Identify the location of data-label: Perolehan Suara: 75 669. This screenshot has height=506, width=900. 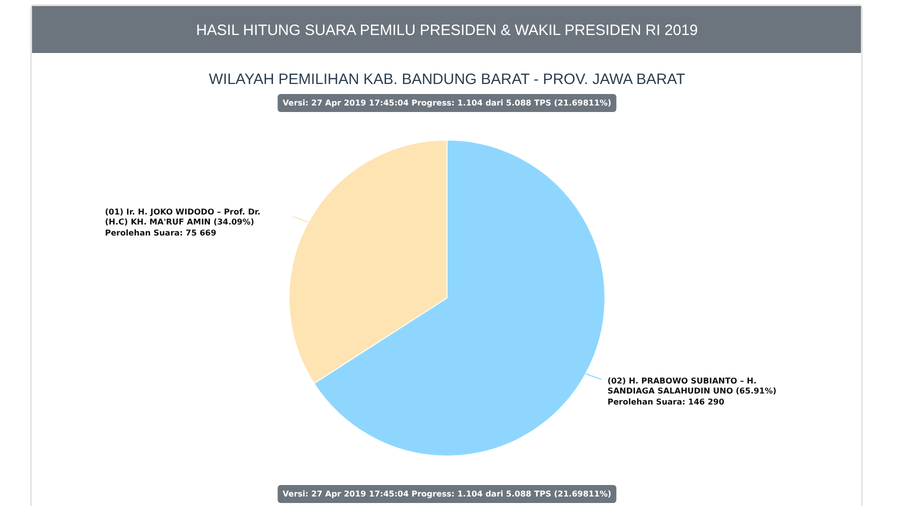
(161, 233).